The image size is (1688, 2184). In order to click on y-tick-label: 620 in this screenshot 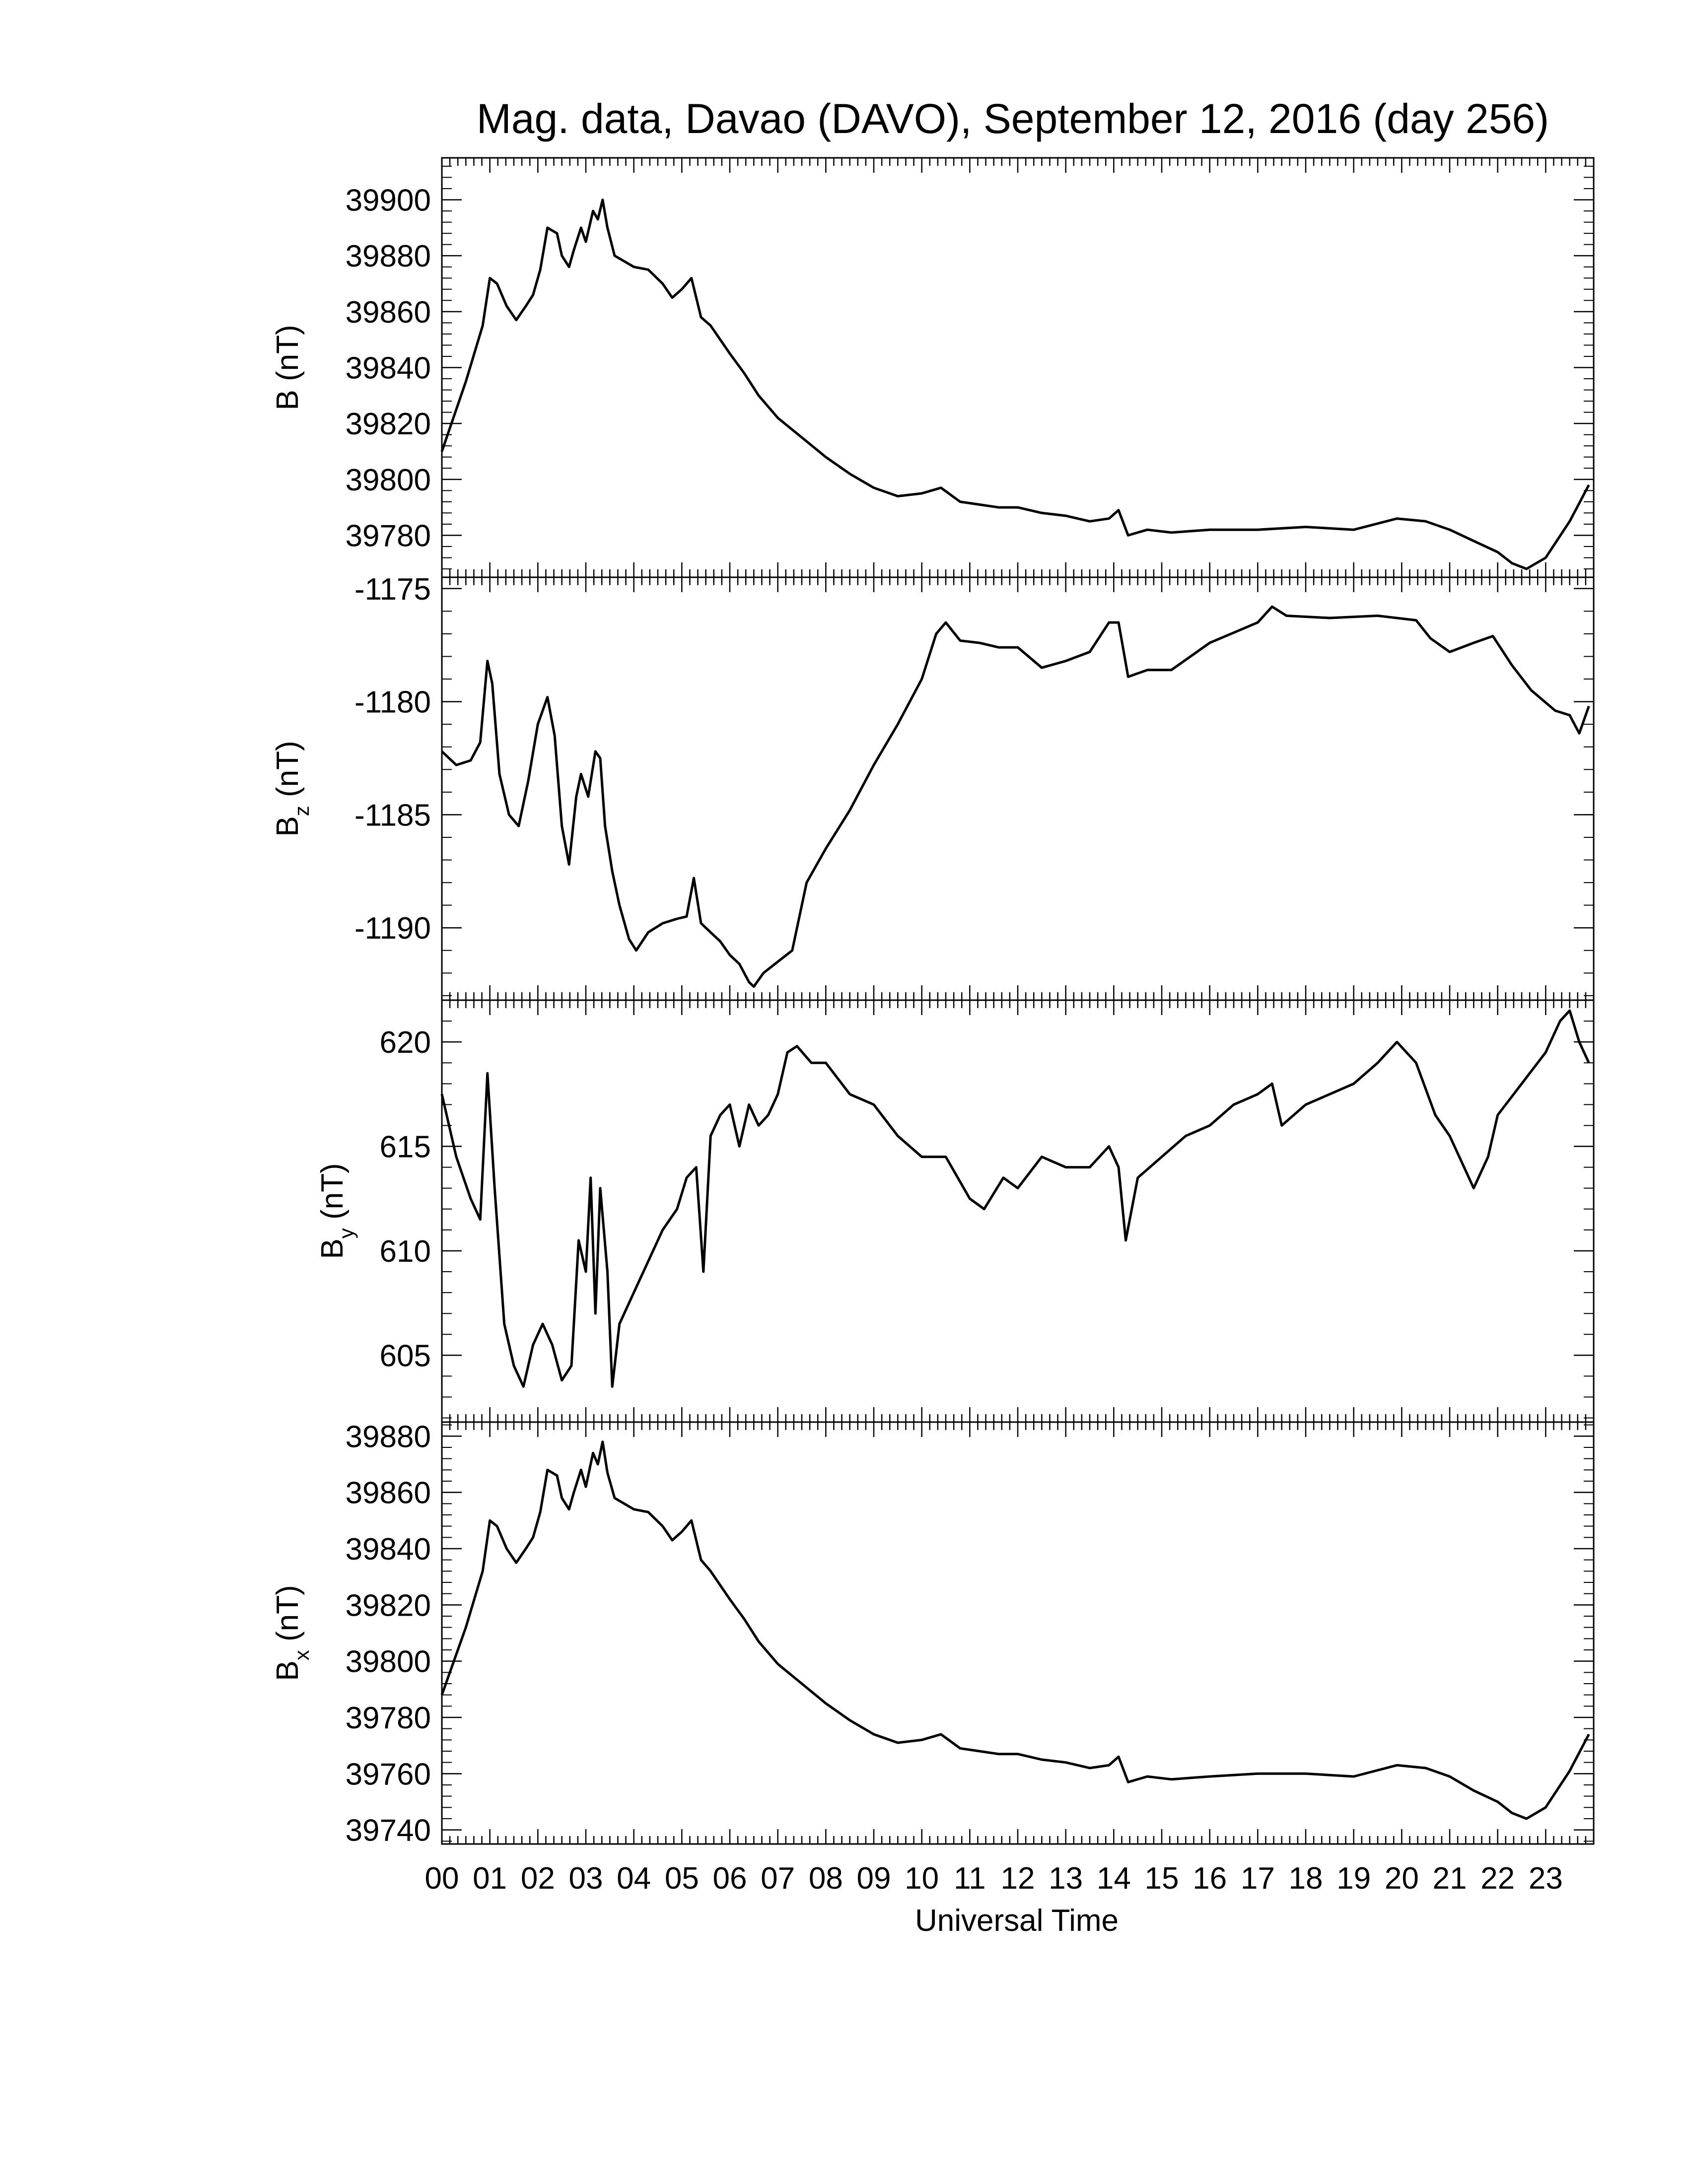, I will do `click(405, 1042)`.